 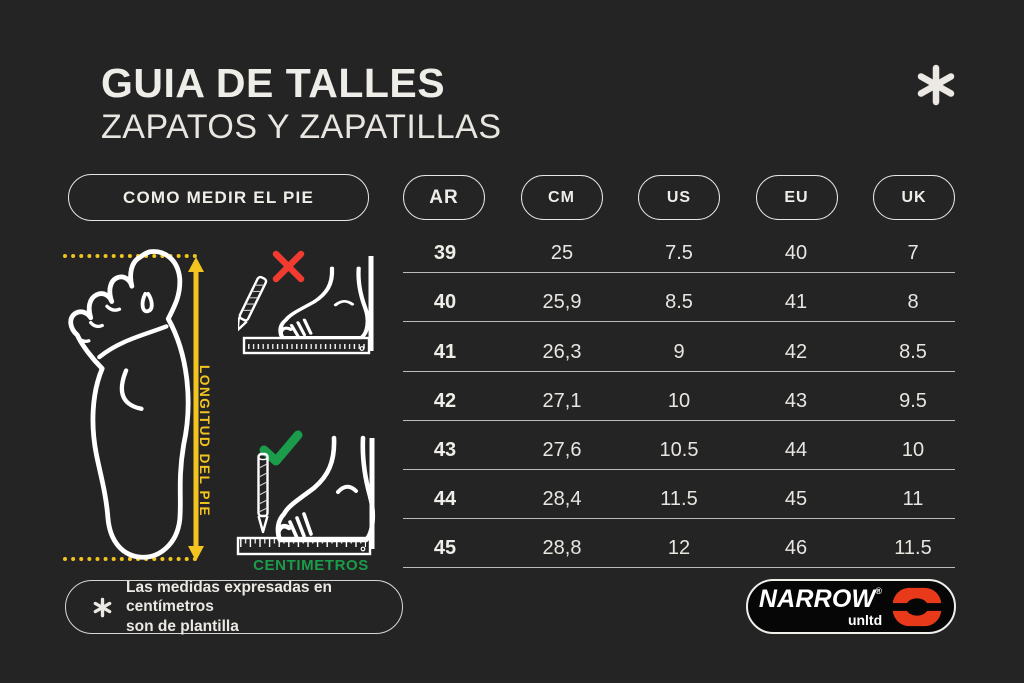 I want to click on how-to-measure-button: COMO MEDIR EL PIE, so click(x=218, y=197).